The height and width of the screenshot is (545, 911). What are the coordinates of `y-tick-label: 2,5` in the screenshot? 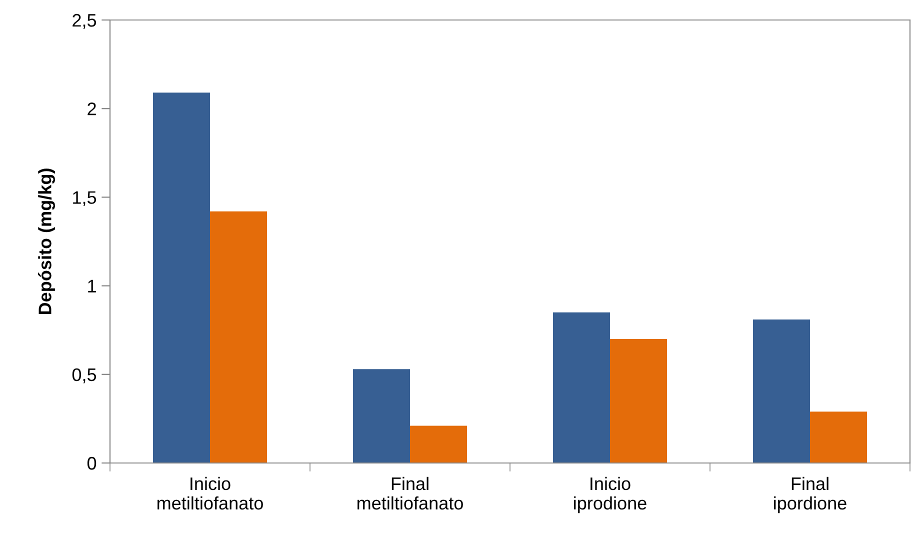 It's located at (84, 21).